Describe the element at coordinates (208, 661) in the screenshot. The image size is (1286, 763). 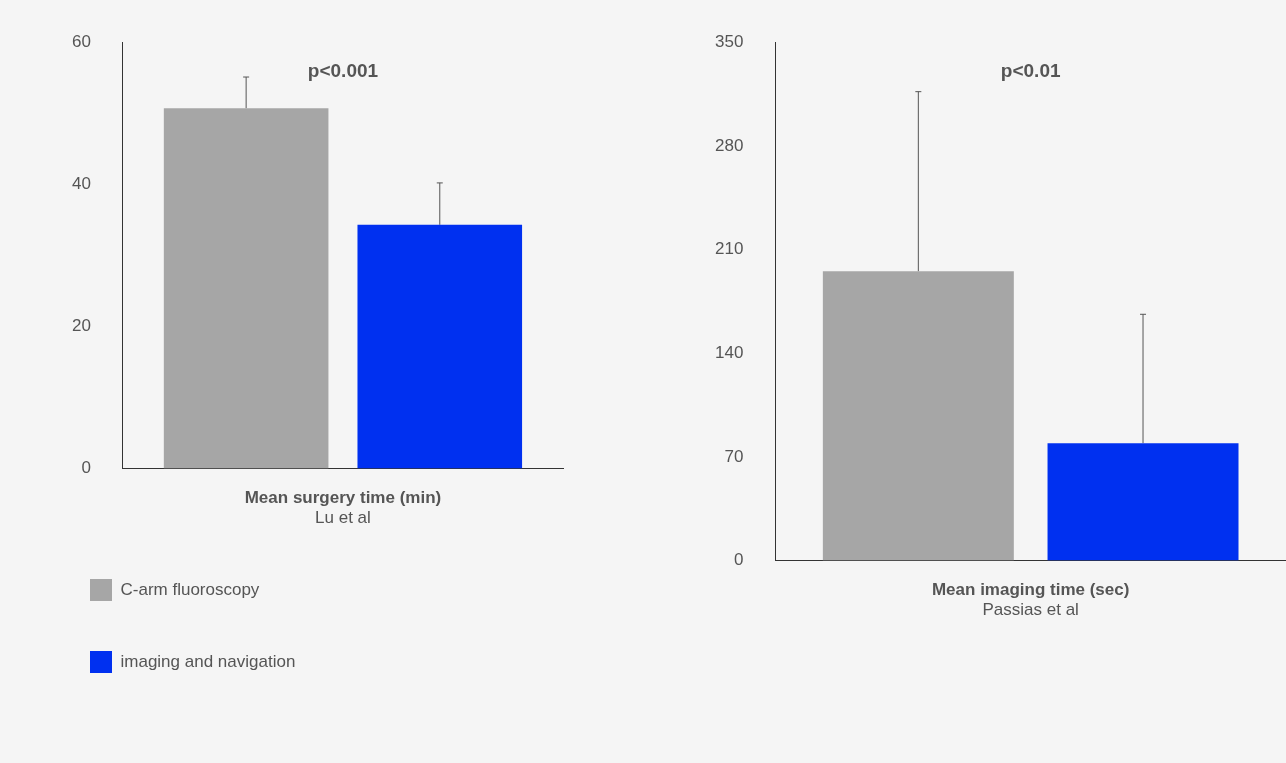
I see `legend-label: imaging and navigation` at that location.